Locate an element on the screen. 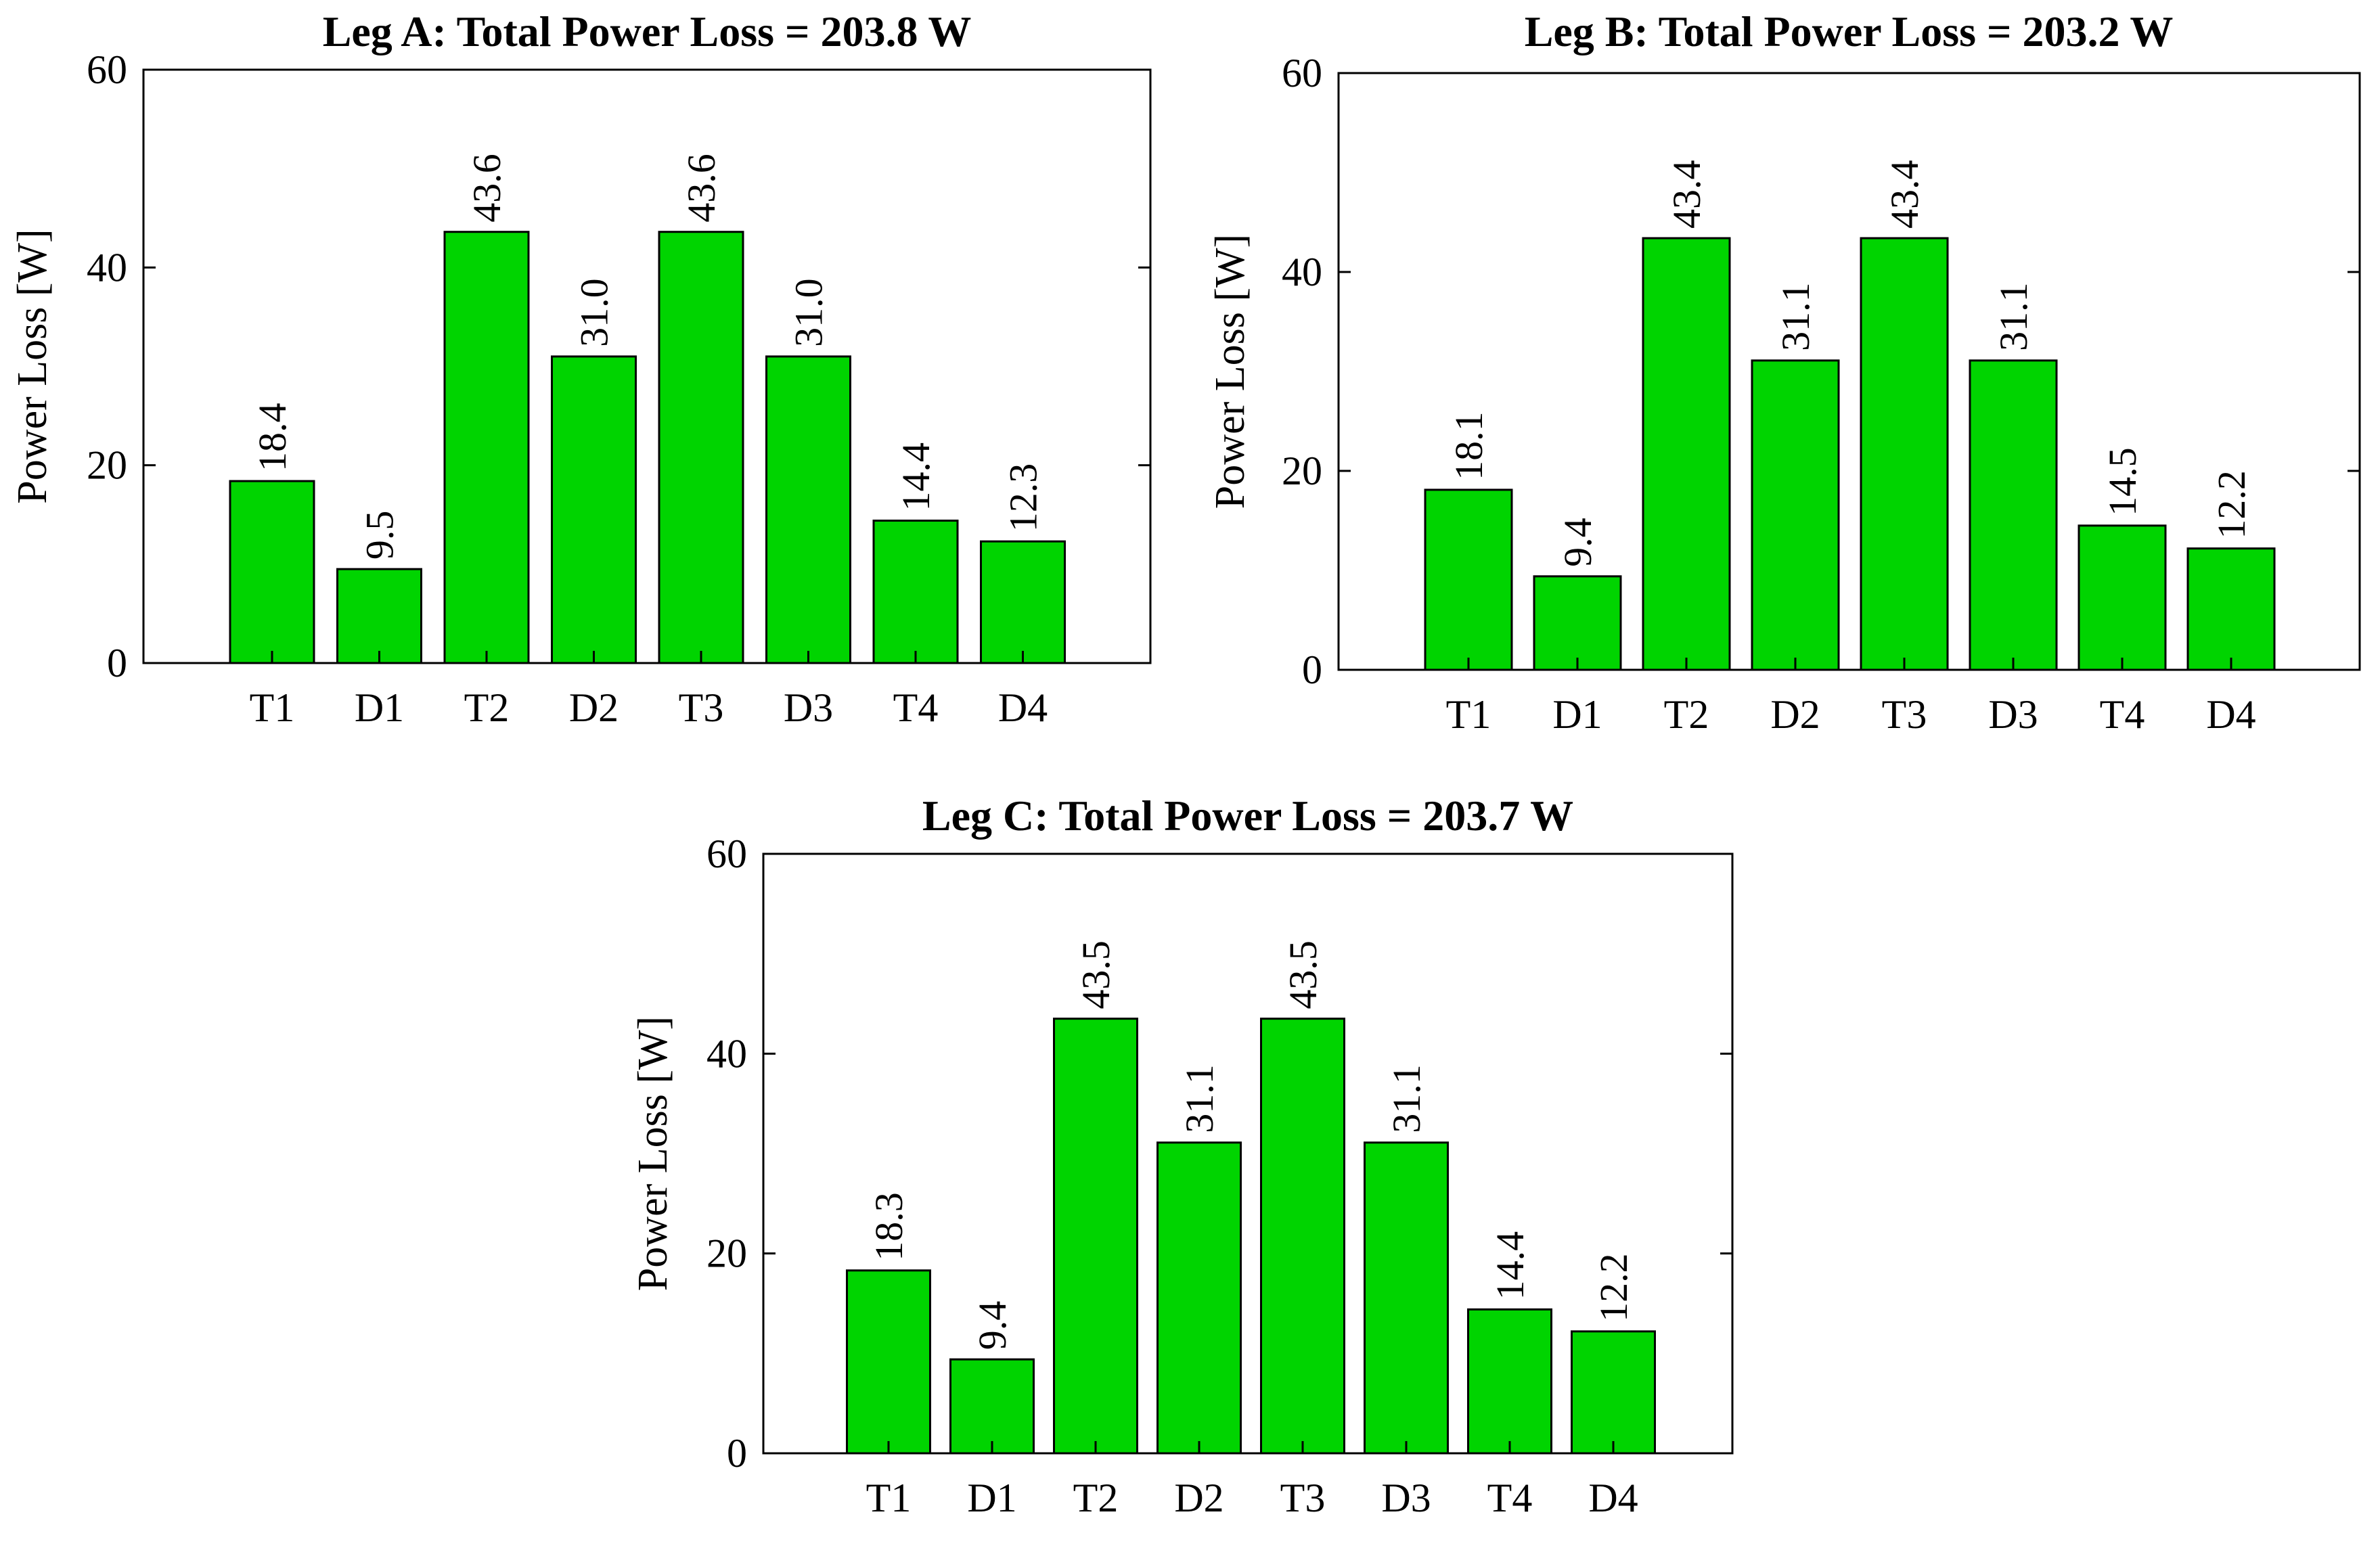  data-label-t1: 18.4 is located at coordinates (272, 438).